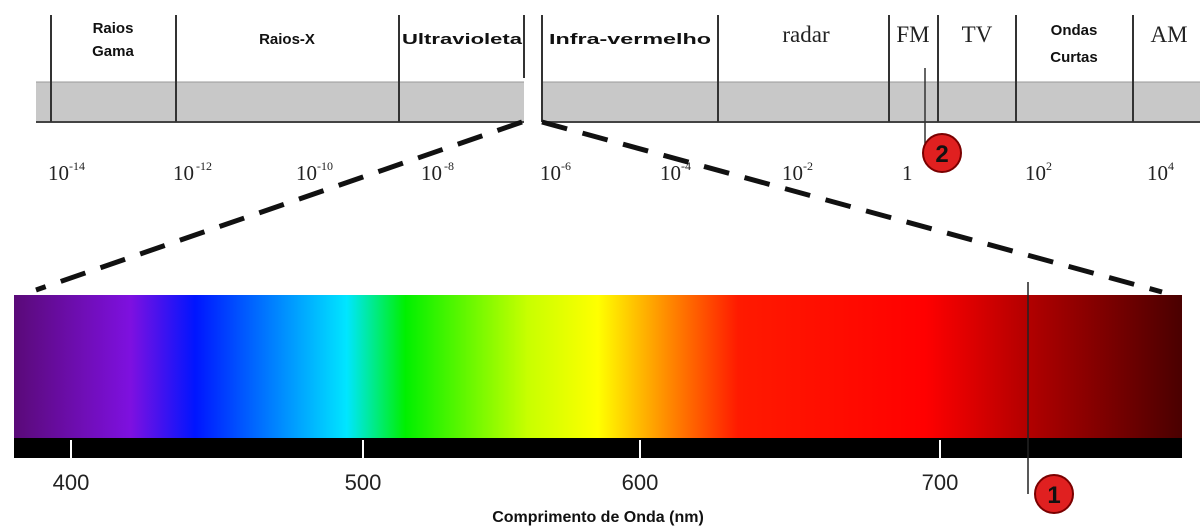 The width and height of the screenshot is (1200, 528). Describe the element at coordinates (912, 34) in the screenshot. I see `band-label-fm: FM` at that location.